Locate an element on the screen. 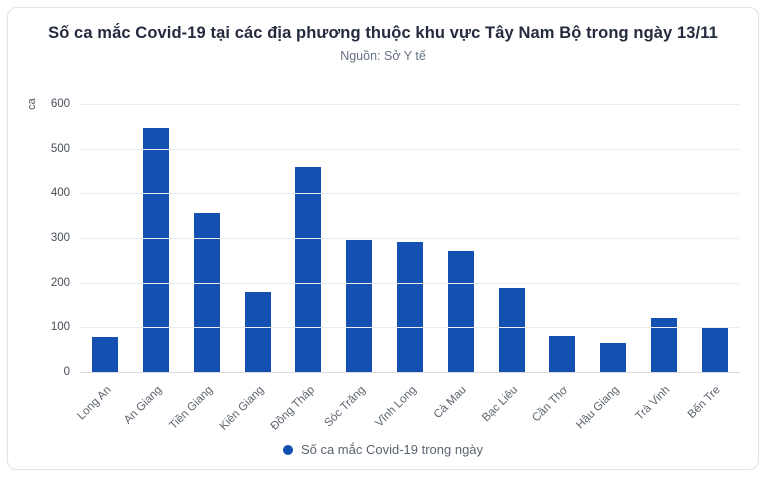  bar-Long An is located at coordinates (105, 354).